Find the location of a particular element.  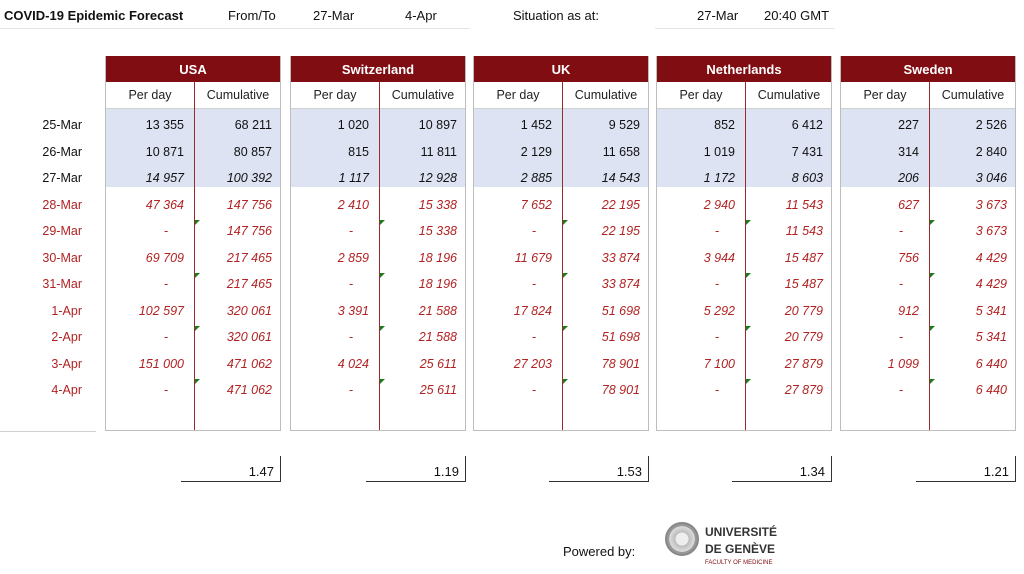

per-day-value: 47 364 is located at coordinates (164, 204).